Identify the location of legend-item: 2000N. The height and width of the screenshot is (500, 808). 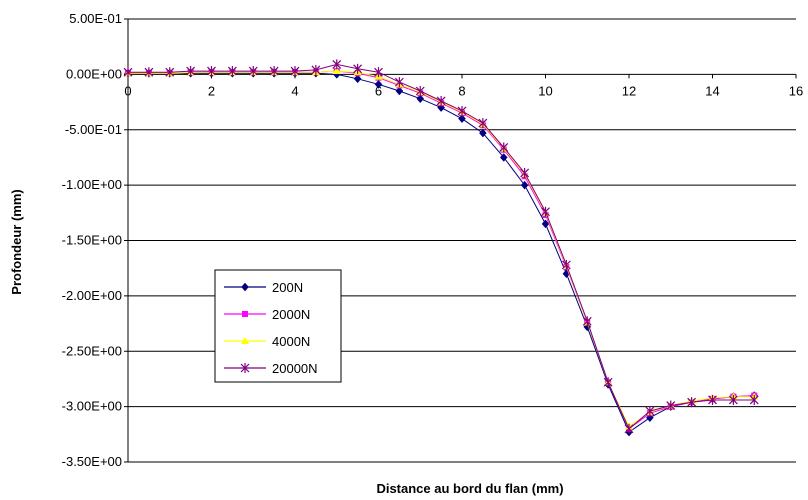
(267, 314).